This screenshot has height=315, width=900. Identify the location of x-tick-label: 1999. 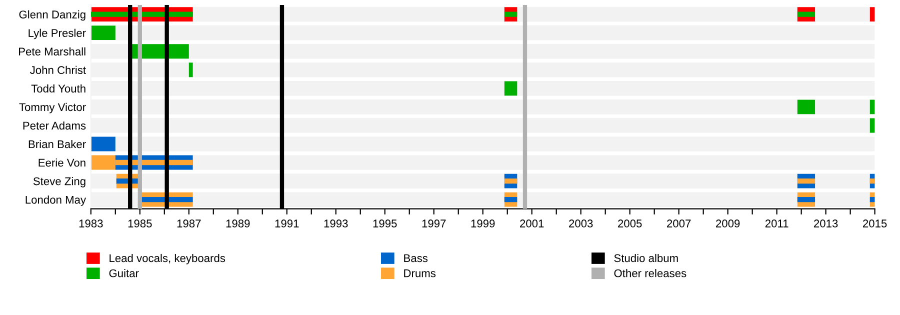
(483, 224).